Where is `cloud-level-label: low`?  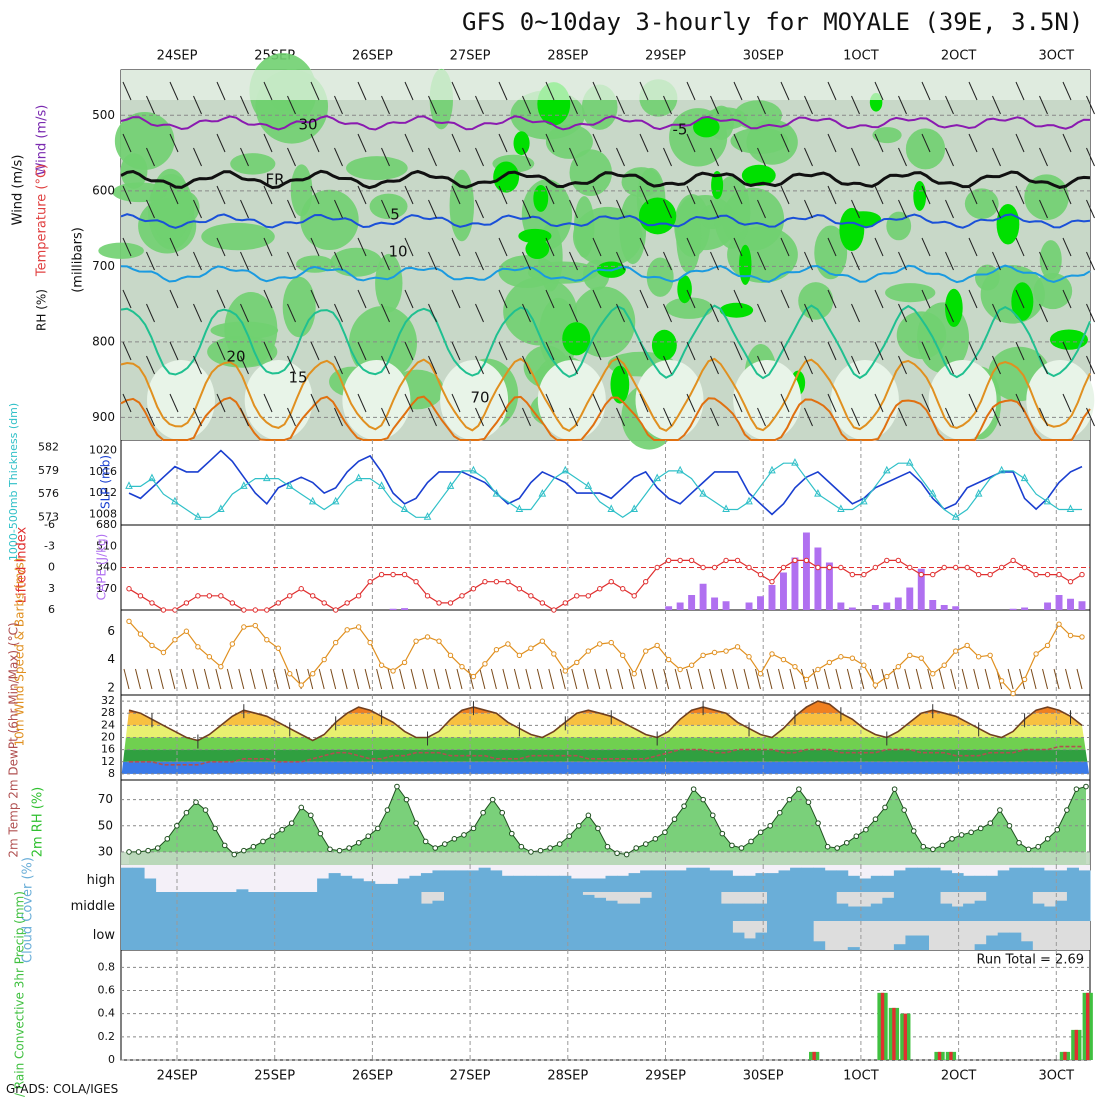 cloud-level-label: low is located at coordinates (104, 935).